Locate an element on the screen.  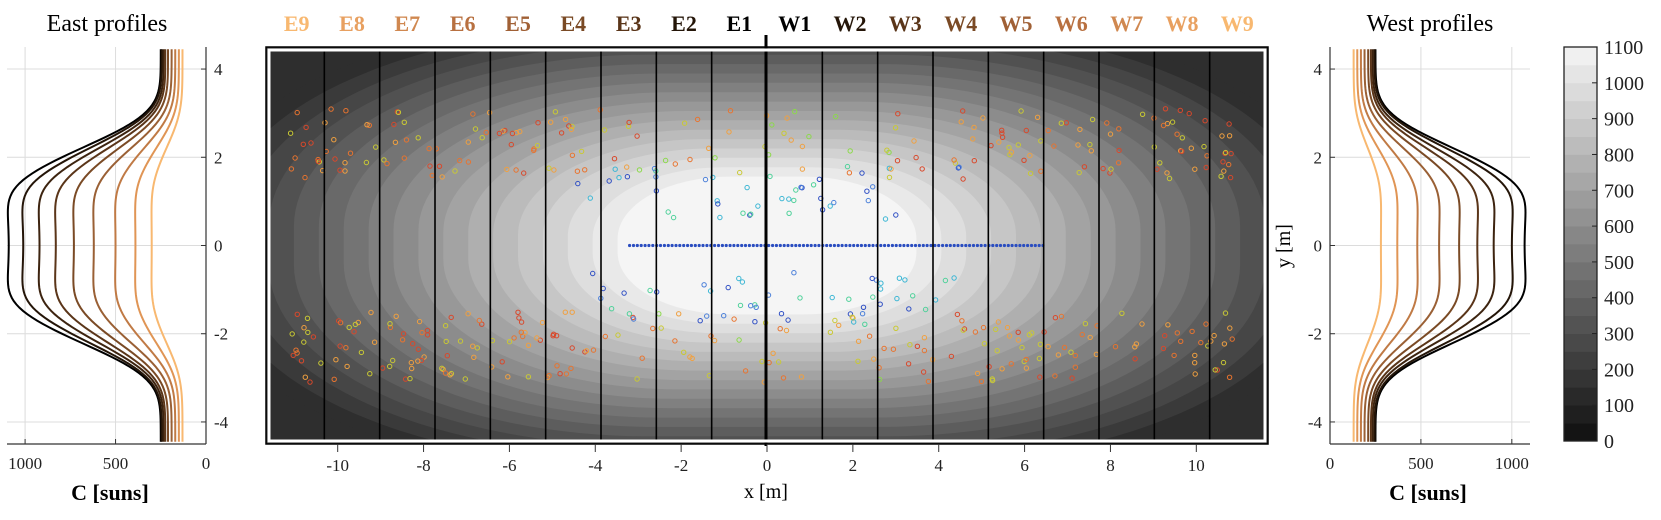
column-label-E3: E3 is located at coordinates (629, 23).